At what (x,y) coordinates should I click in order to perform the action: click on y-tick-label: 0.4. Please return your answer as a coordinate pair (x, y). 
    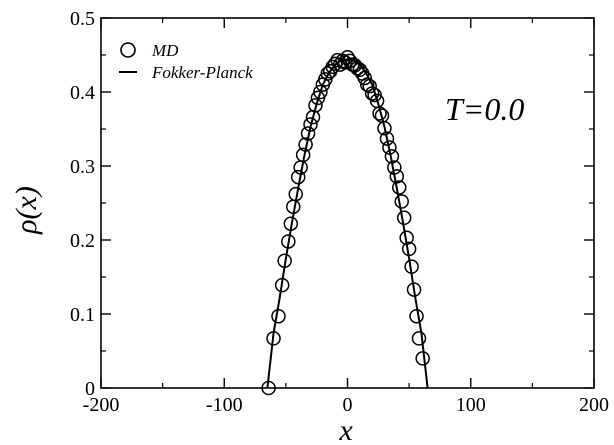
    Looking at the image, I should click on (82, 93).